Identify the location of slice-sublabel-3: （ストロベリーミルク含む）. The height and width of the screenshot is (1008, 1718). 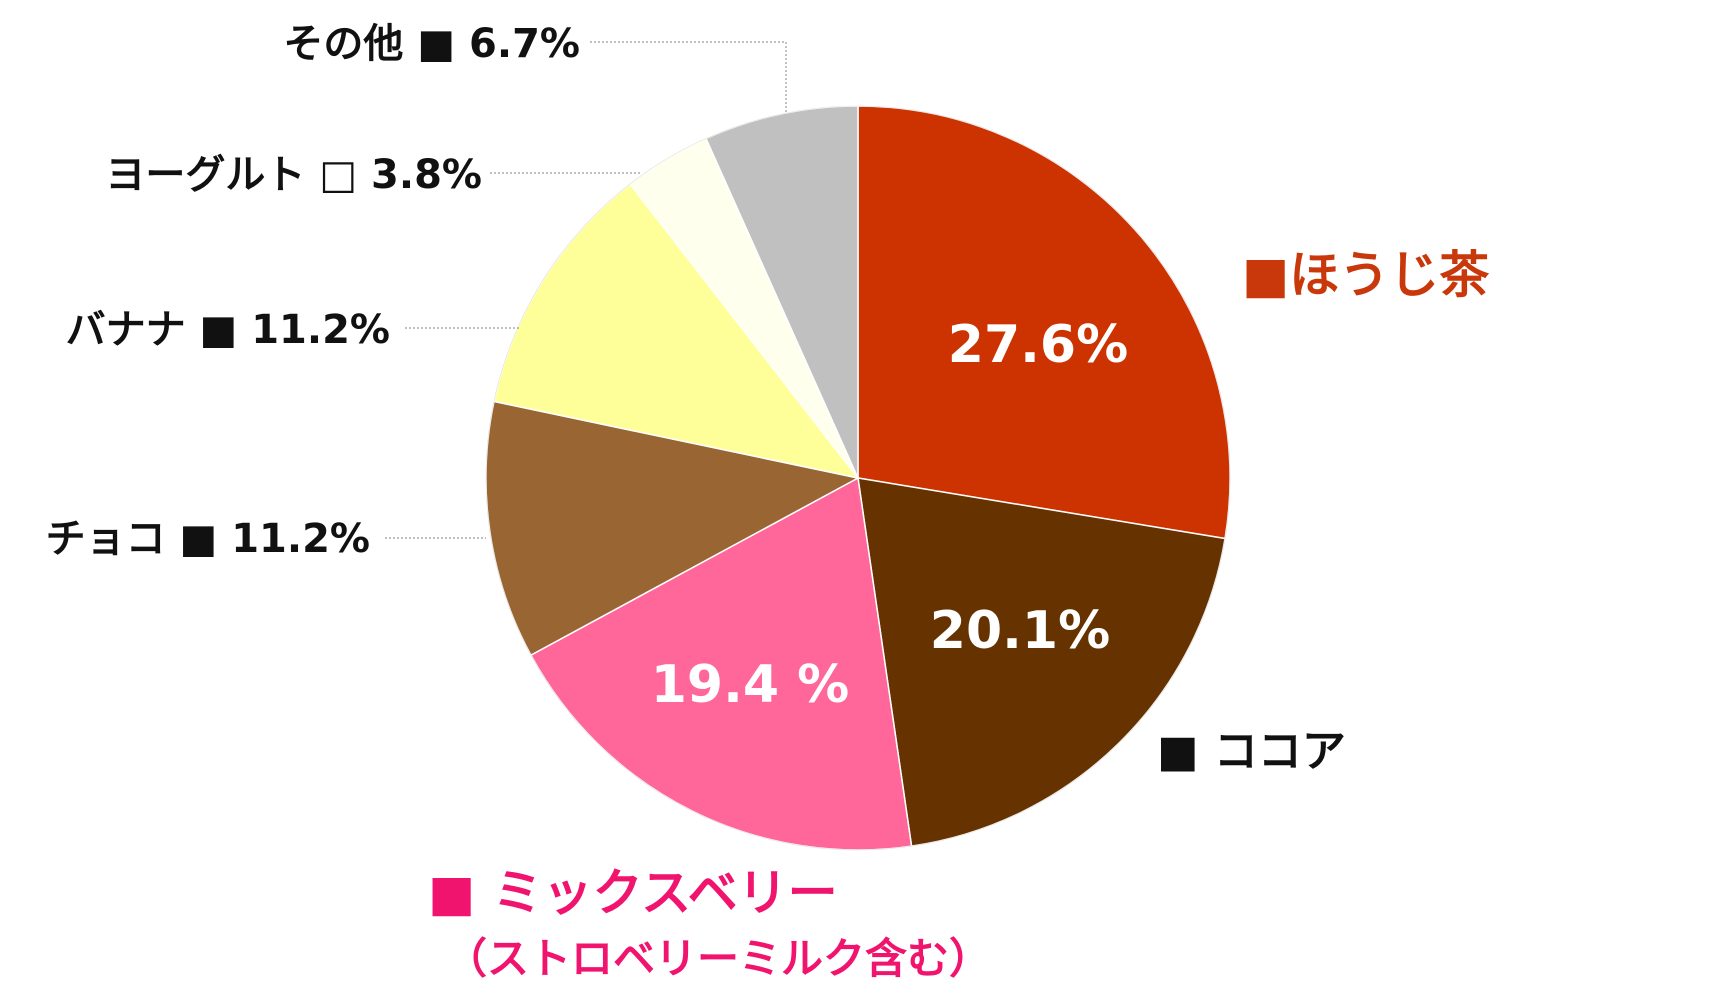
(718, 958).